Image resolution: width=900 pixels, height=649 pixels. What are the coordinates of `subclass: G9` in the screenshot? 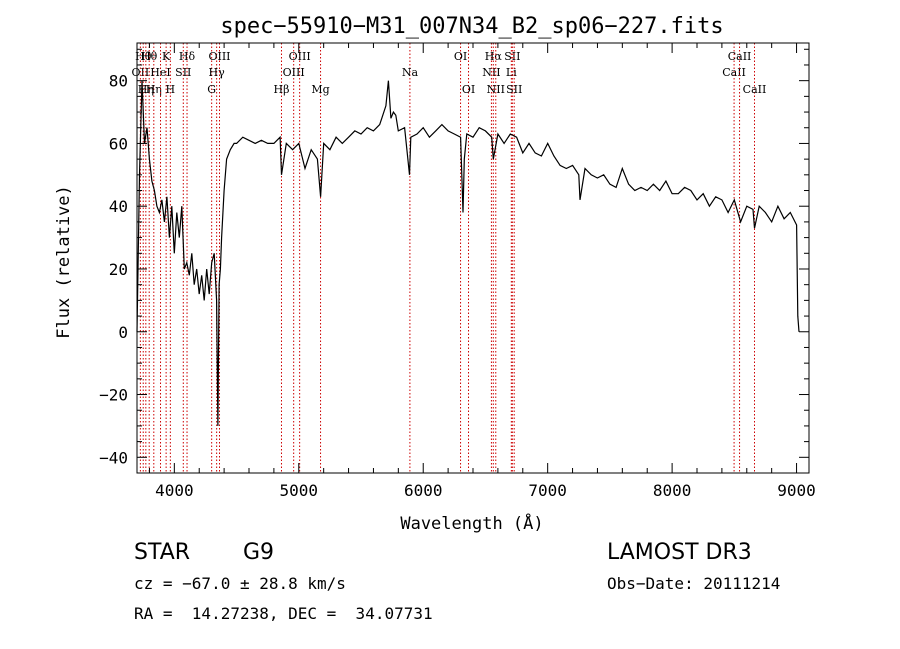 It's located at (259, 552).